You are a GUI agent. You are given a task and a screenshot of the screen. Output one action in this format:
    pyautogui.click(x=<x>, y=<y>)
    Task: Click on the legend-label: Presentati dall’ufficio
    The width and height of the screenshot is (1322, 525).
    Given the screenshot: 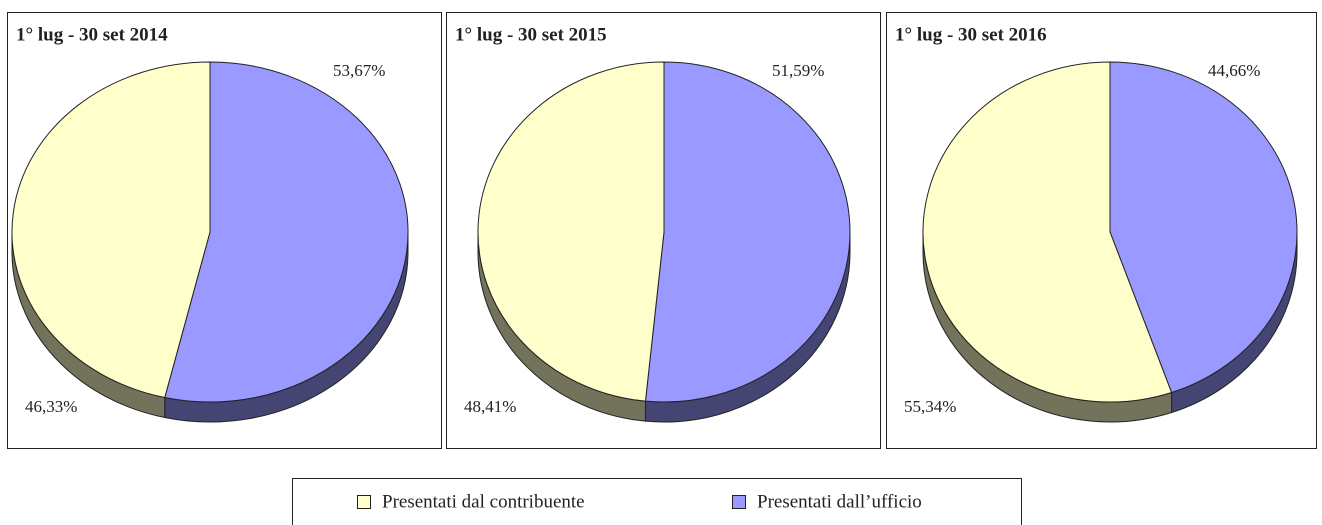 What is the action you would take?
    pyautogui.click(x=839, y=501)
    